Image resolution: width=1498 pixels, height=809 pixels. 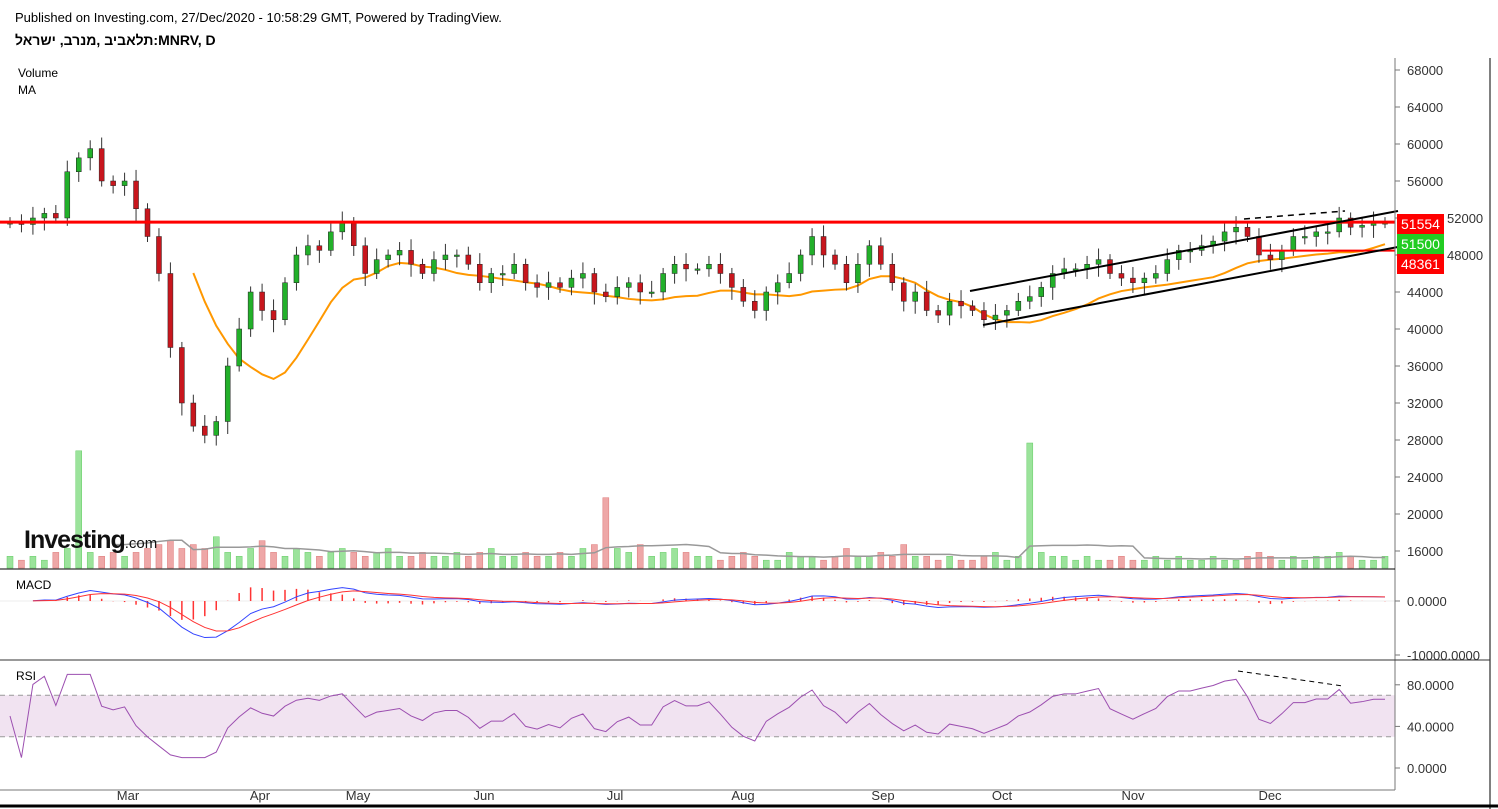 I want to click on month-label: Mar, so click(x=128, y=795).